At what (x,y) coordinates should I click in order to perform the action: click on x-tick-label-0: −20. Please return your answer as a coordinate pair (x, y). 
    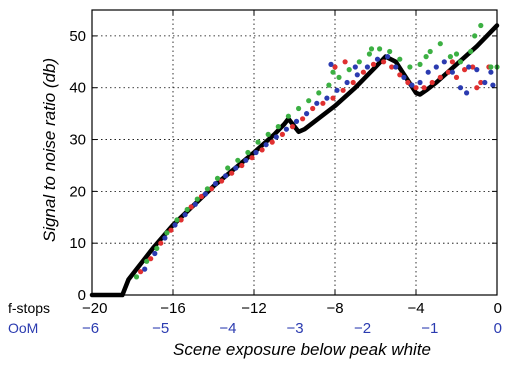
    Looking at the image, I should click on (94, 308).